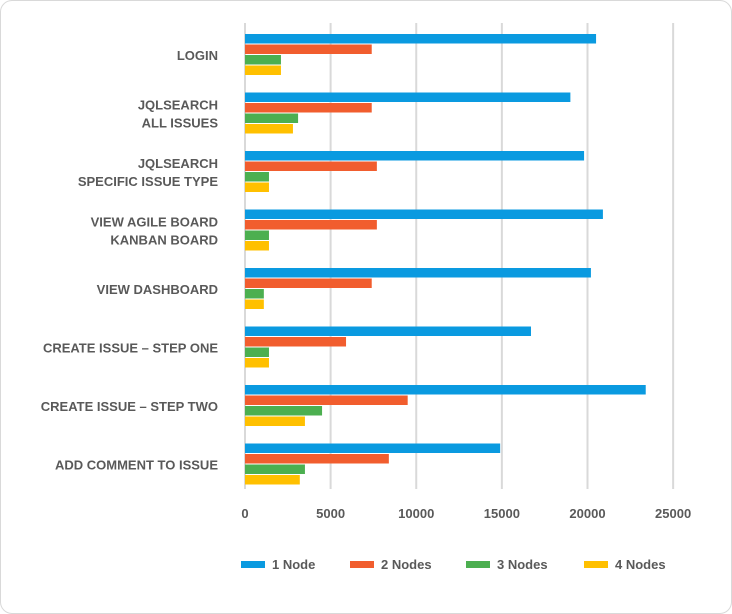  I want to click on legend-swatch-4-nodes, so click(596, 564).